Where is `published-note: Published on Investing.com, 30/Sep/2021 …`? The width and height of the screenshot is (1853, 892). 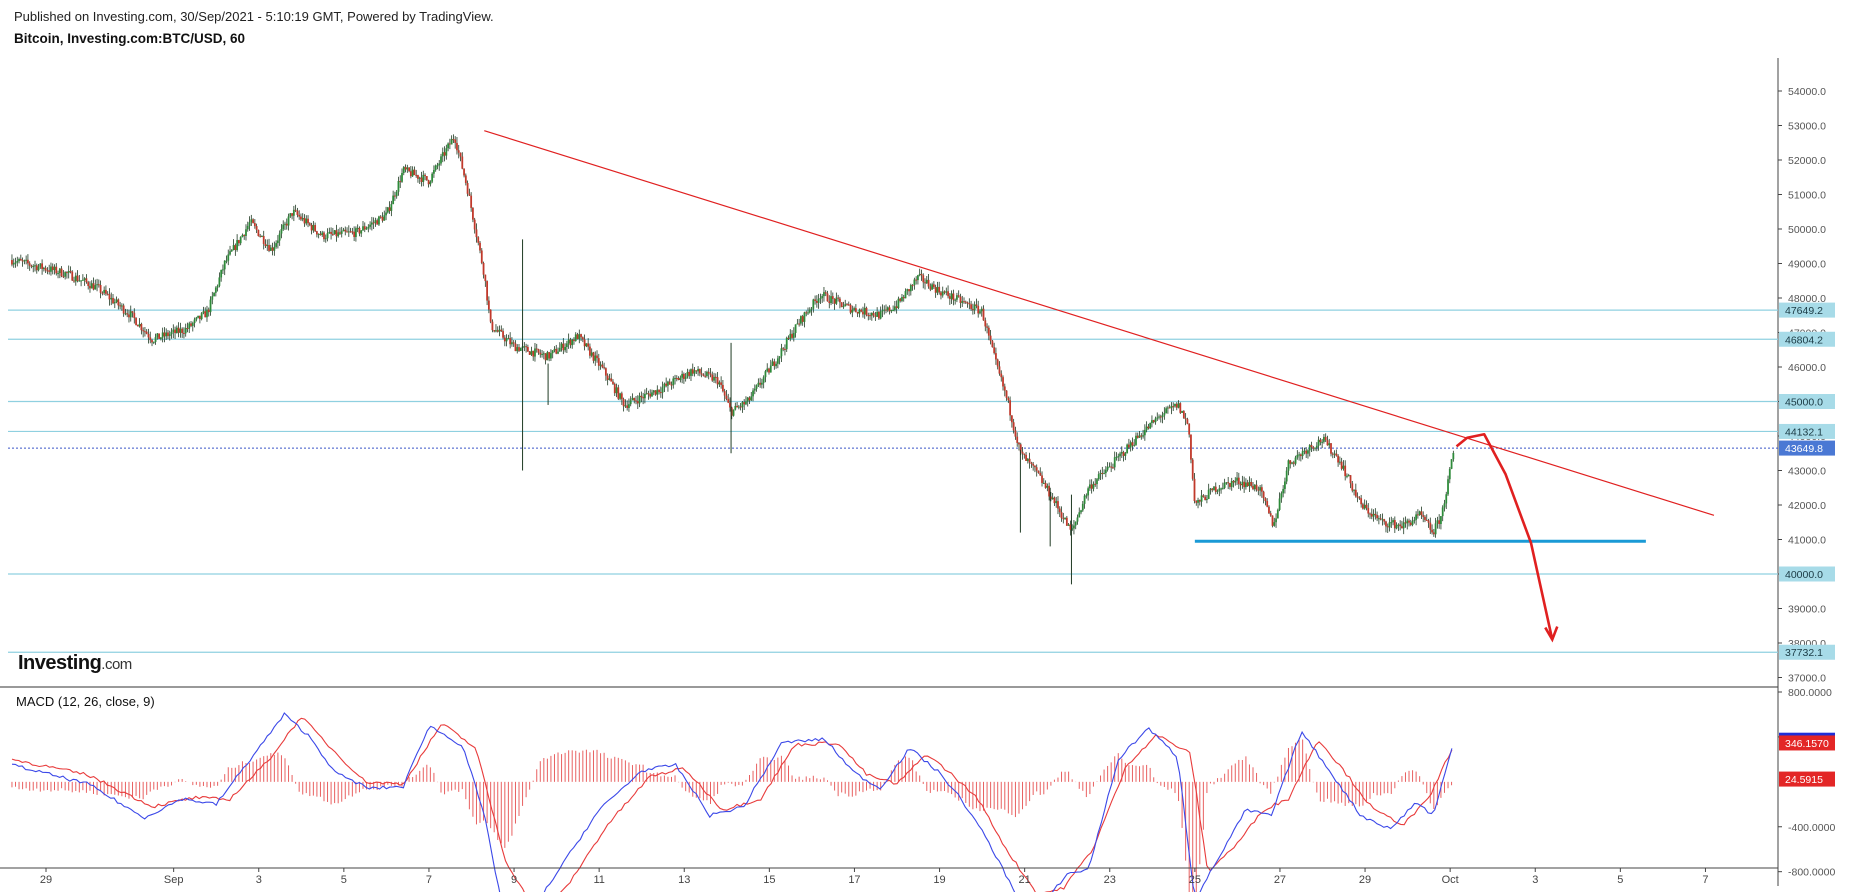 published-note: Published on Investing.com, 30/Sep/2021 … is located at coordinates (254, 16).